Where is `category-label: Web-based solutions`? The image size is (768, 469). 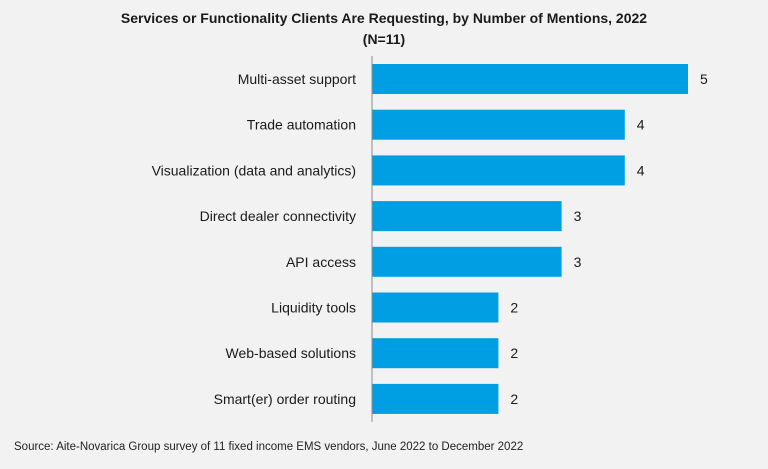 category-label: Web-based solutions is located at coordinates (291, 353).